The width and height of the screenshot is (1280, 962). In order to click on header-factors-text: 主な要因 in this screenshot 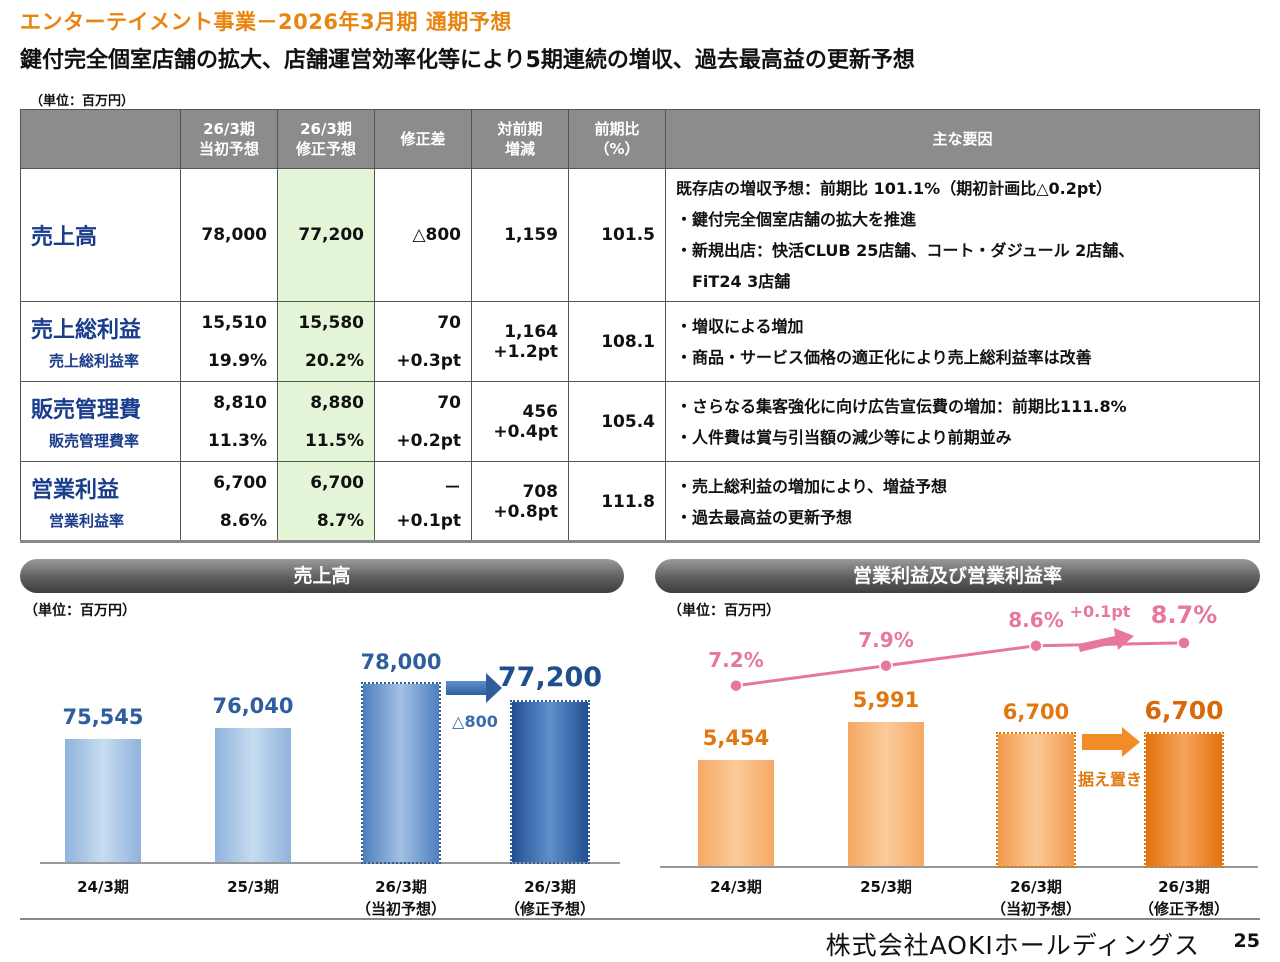, I will do `click(962, 139)`.